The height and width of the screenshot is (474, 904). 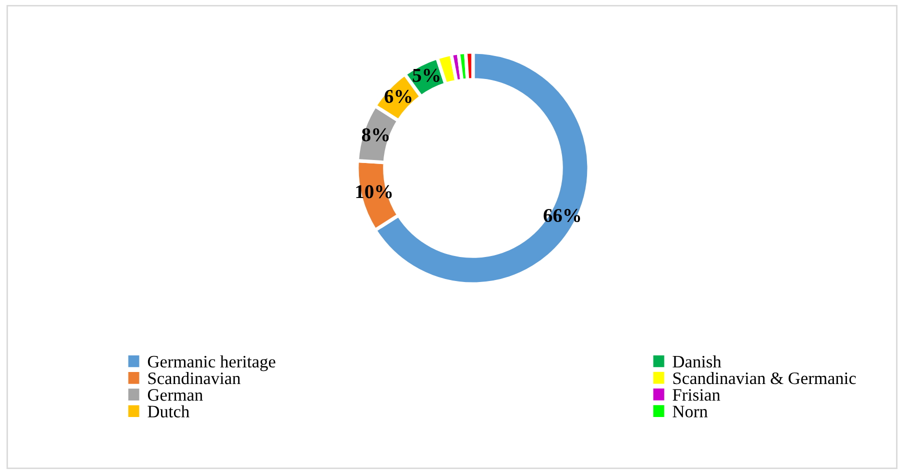 I want to click on data-label: 5%, so click(x=426, y=75).